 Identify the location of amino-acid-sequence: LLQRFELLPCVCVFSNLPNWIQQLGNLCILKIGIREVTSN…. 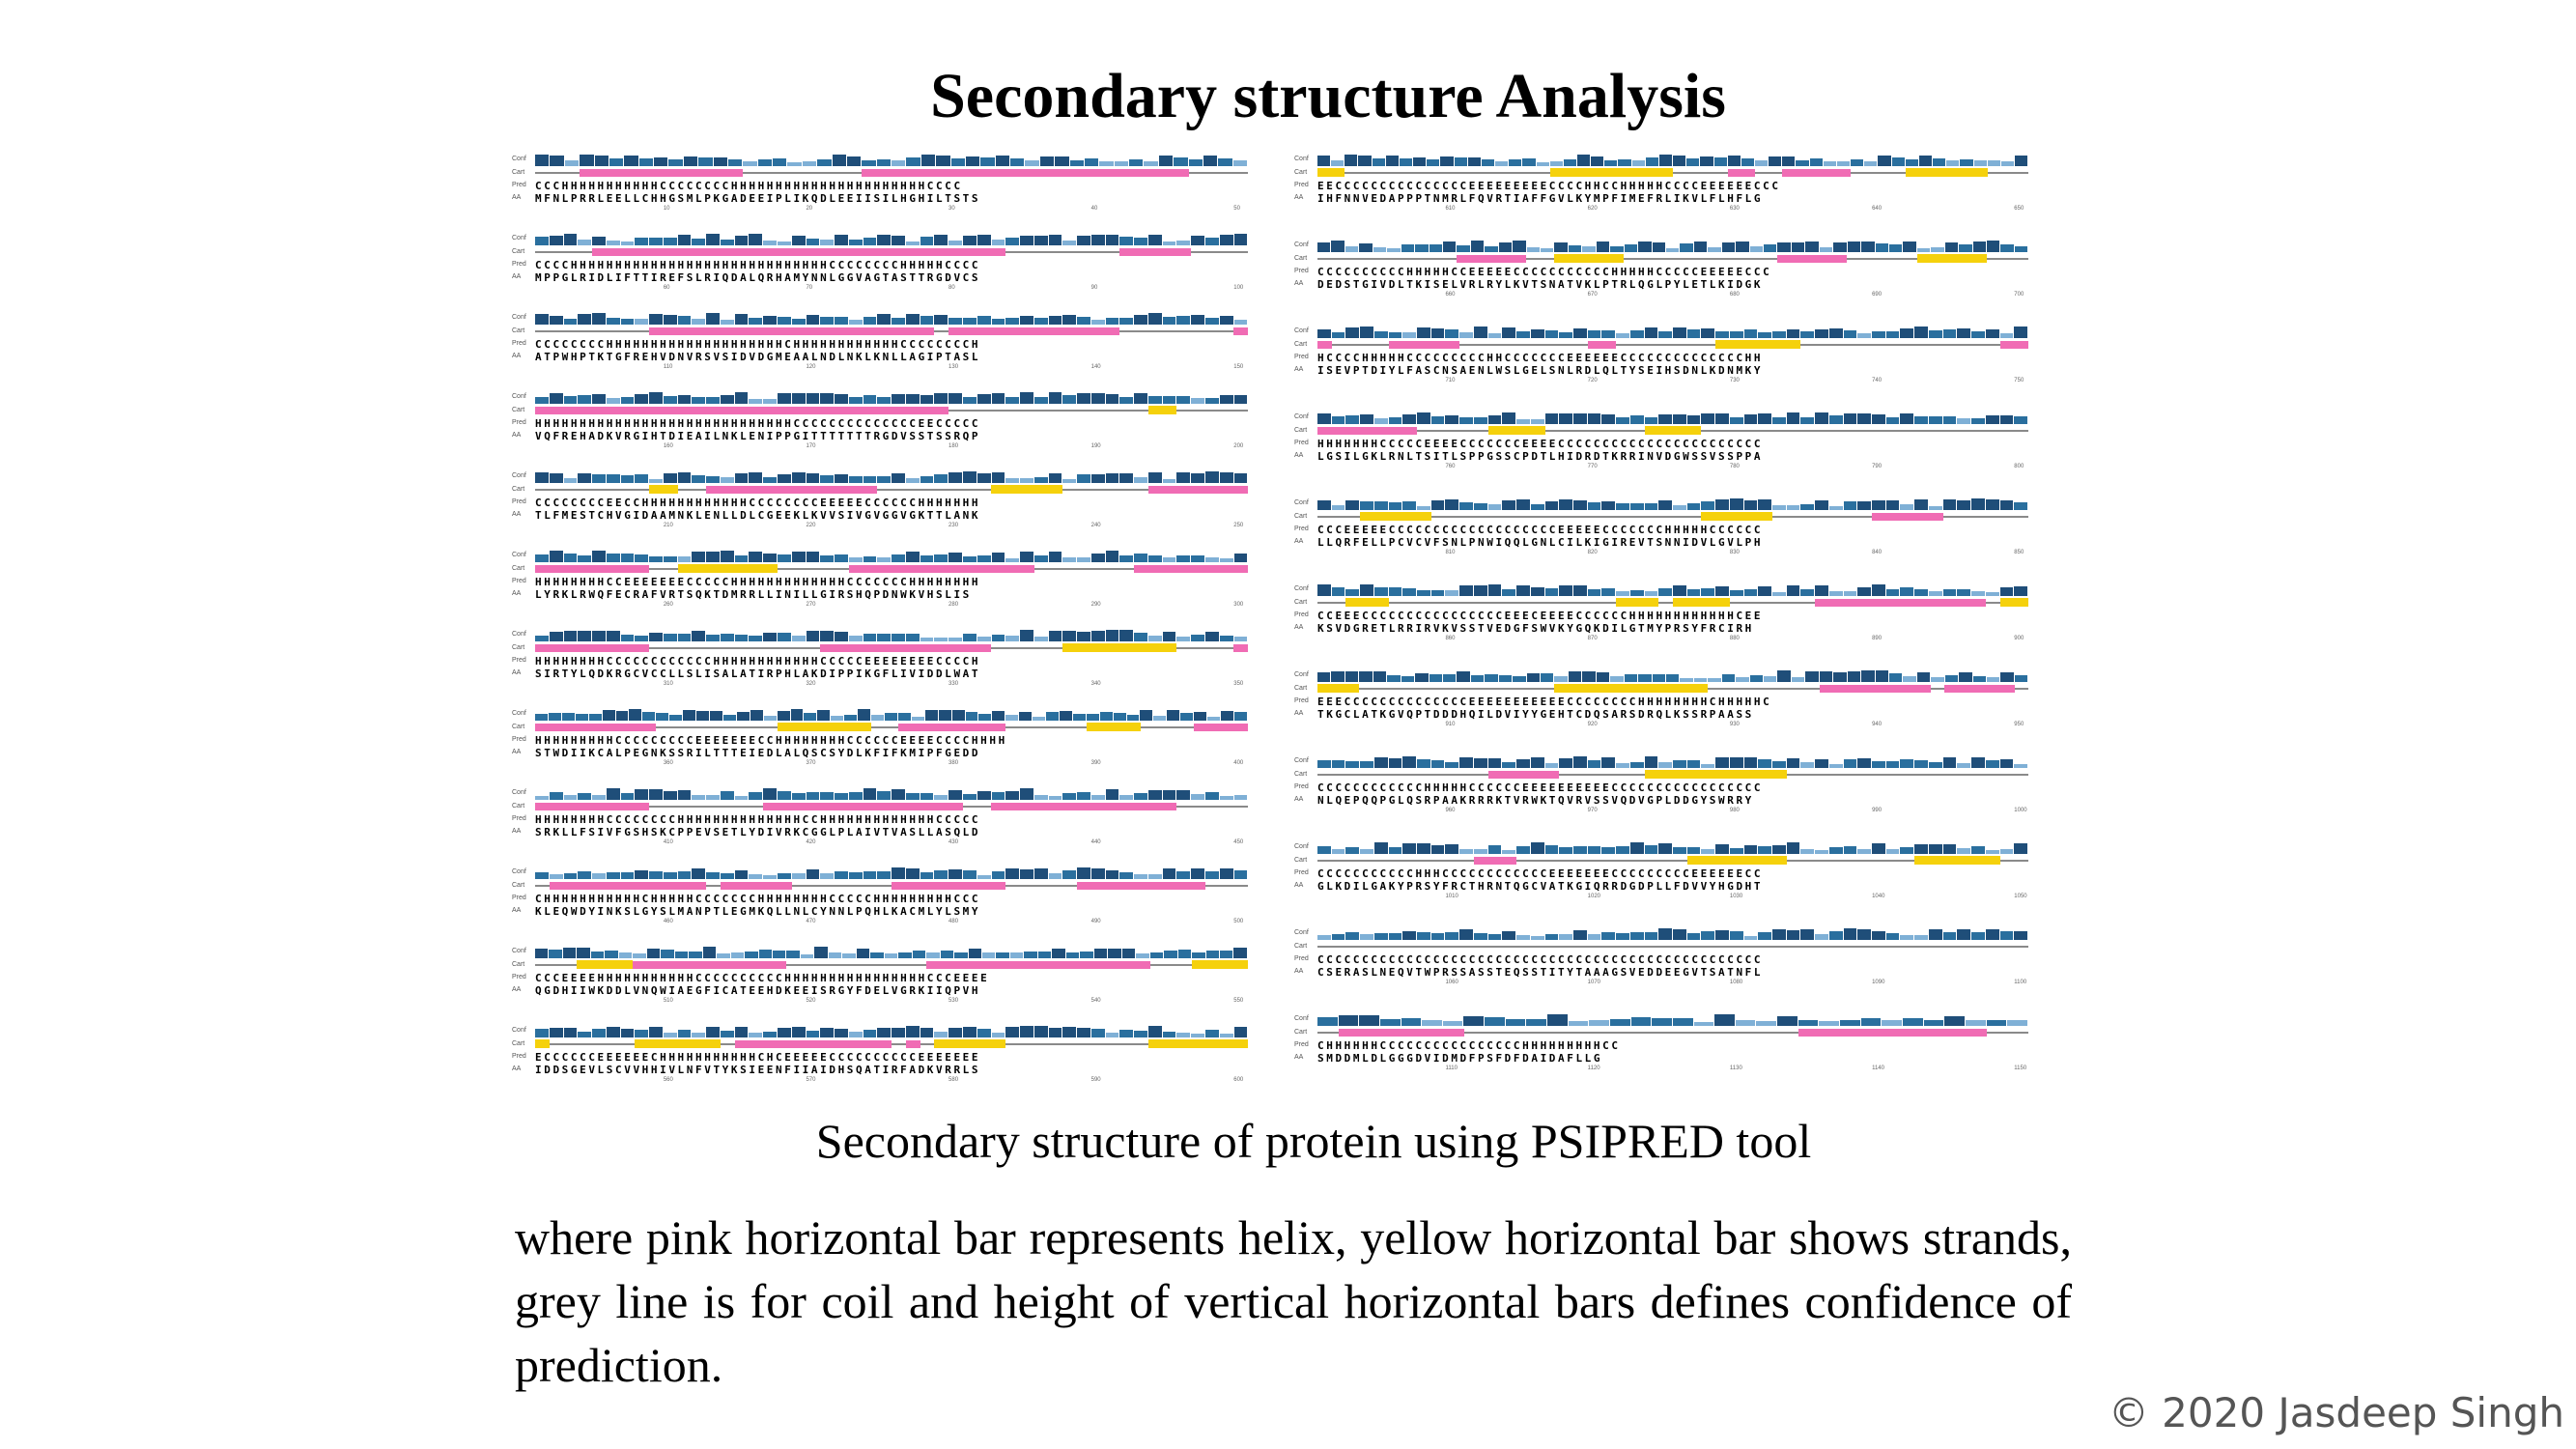
(1540, 542).